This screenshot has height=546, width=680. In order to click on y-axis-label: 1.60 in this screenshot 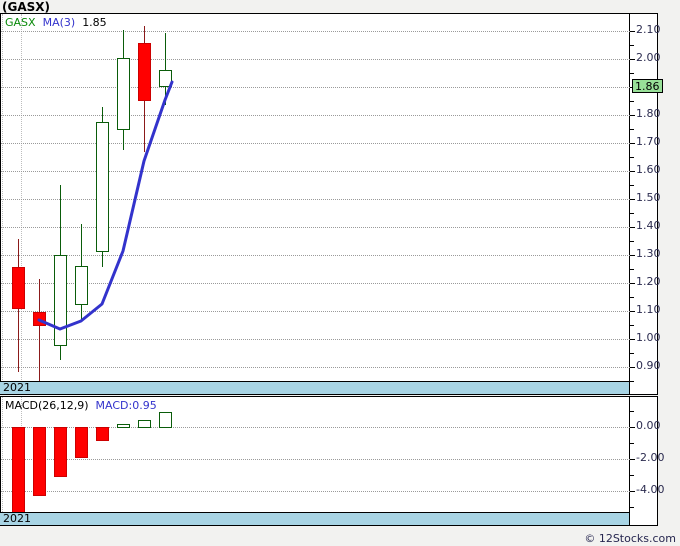, I will do `click(648, 169)`.